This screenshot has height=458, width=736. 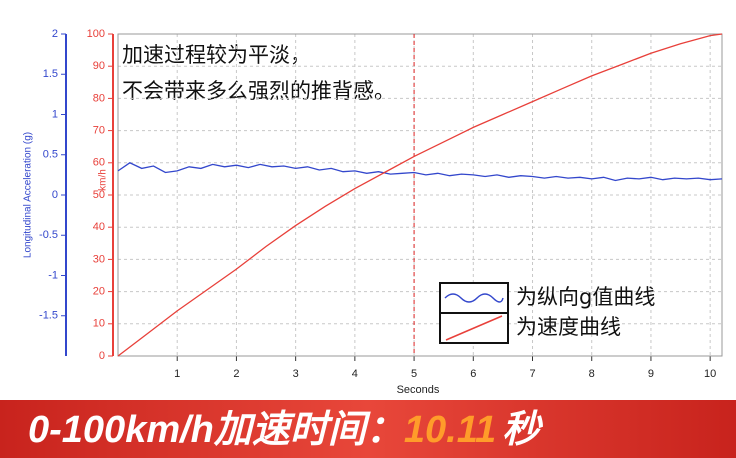 What do you see at coordinates (414, 374) in the screenshot?
I see `x-tick-label: 5` at bounding box center [414, 374].